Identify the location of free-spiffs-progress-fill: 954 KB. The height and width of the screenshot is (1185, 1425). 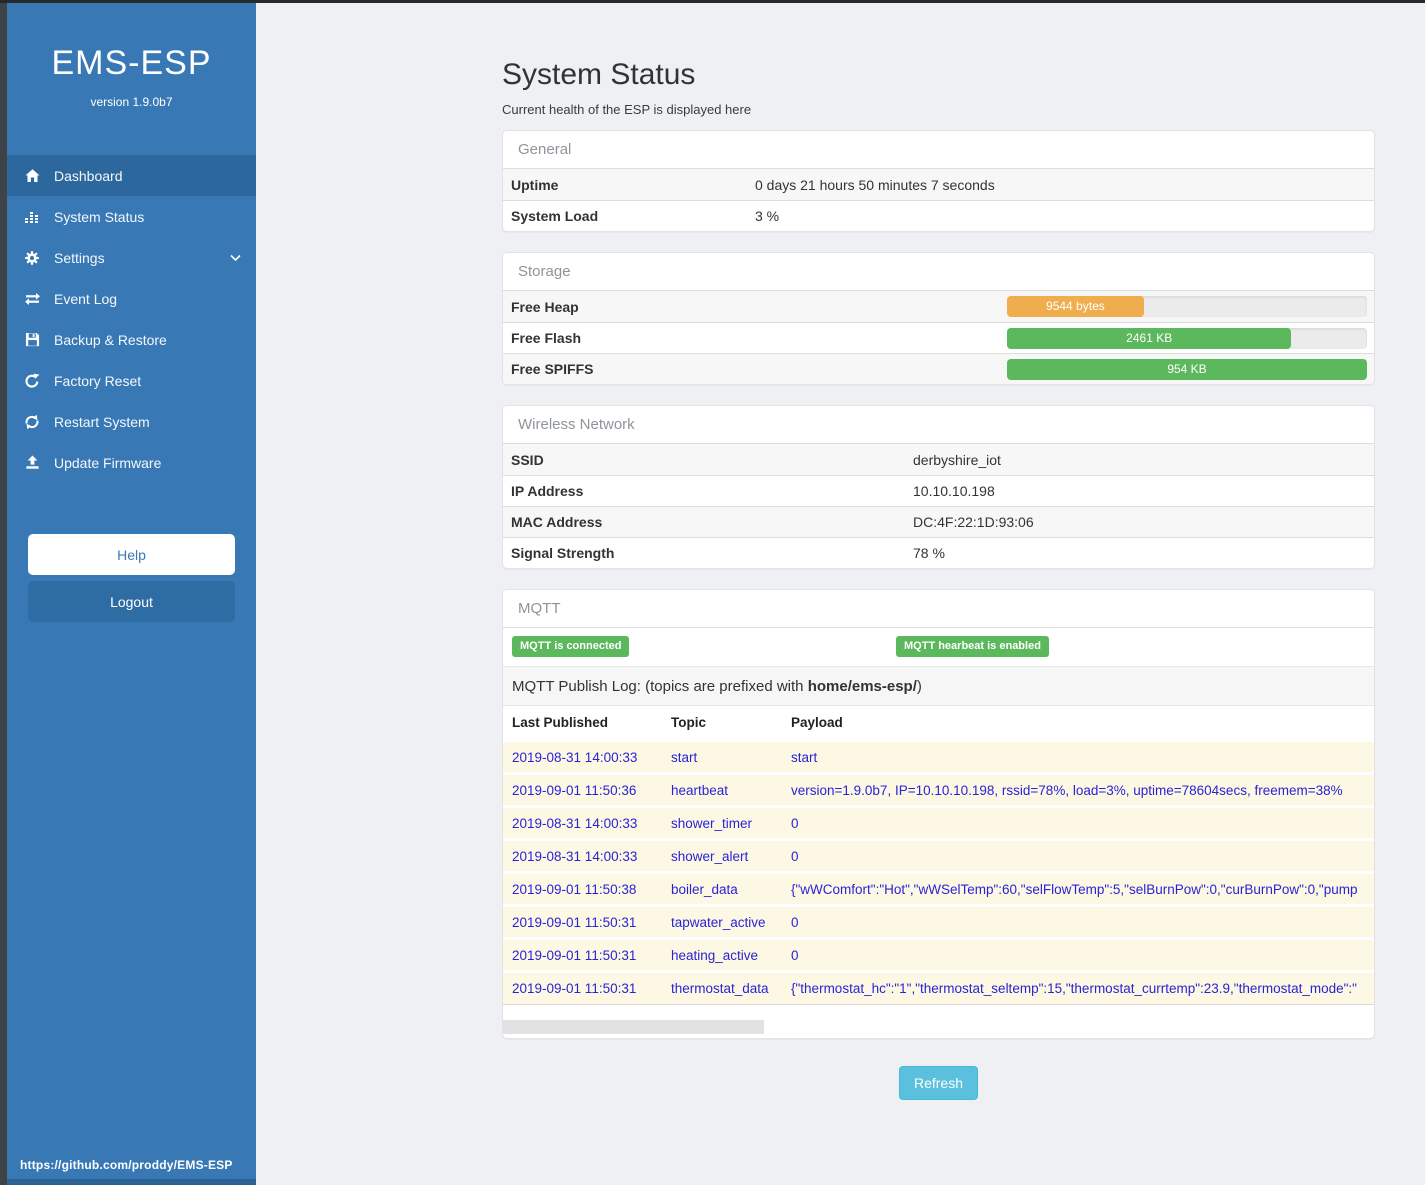
(1187, 369).